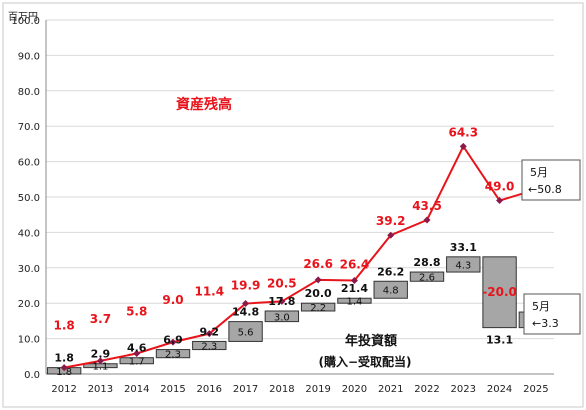 The width and height of the screenshot is (586, 410). I want to click on x-tick-label: 2013, so click(100, 389).